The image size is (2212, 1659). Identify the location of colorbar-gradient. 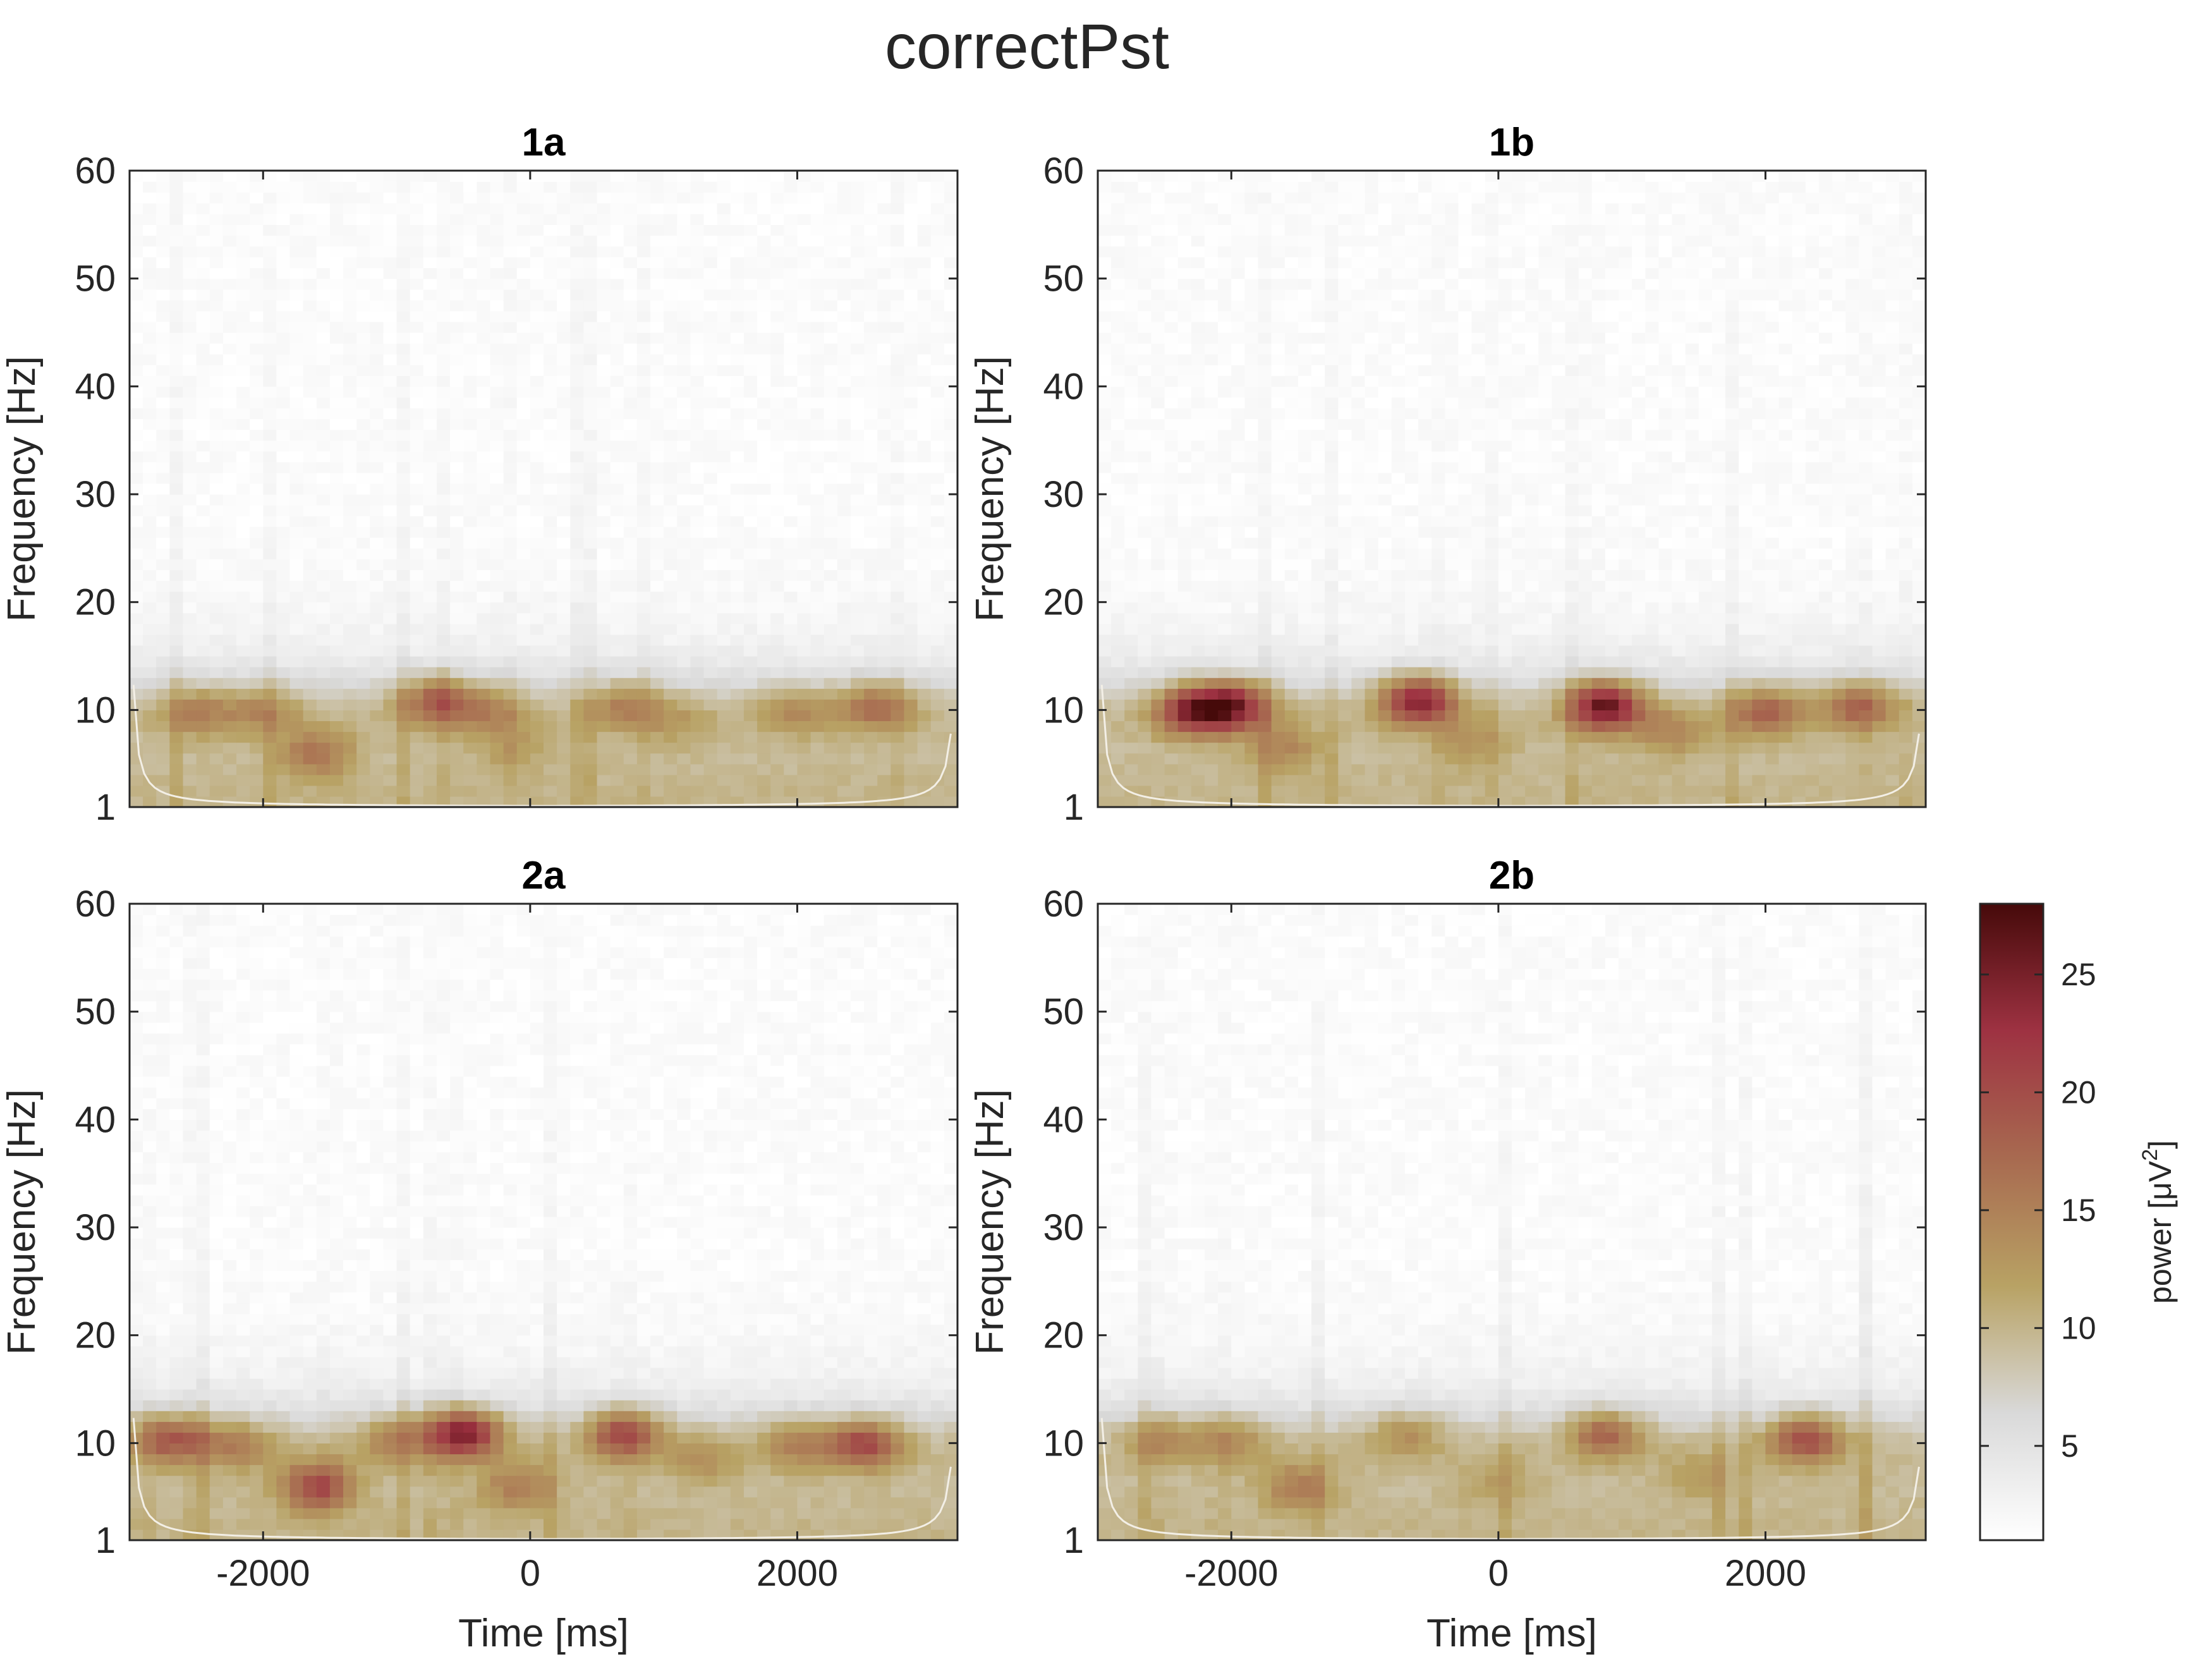
(2011, 1222).